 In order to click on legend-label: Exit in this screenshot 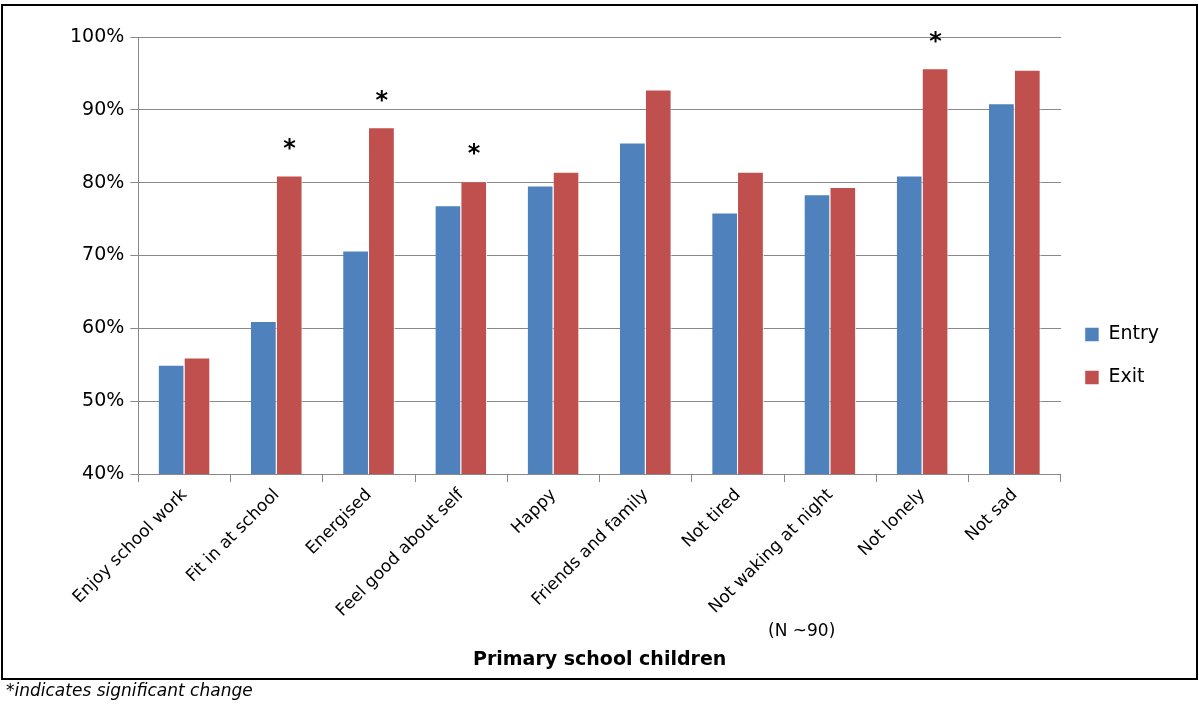, I will do `click(1126, 375)`.